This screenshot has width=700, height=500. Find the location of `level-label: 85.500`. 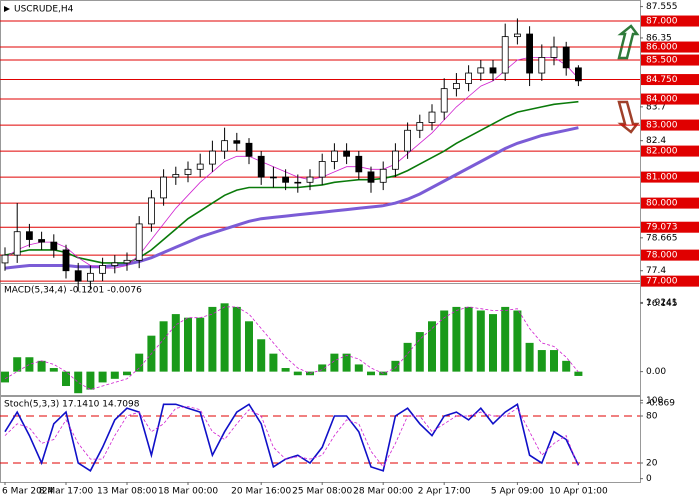

level-label: 85.500 is located at coordinates (662, 61).